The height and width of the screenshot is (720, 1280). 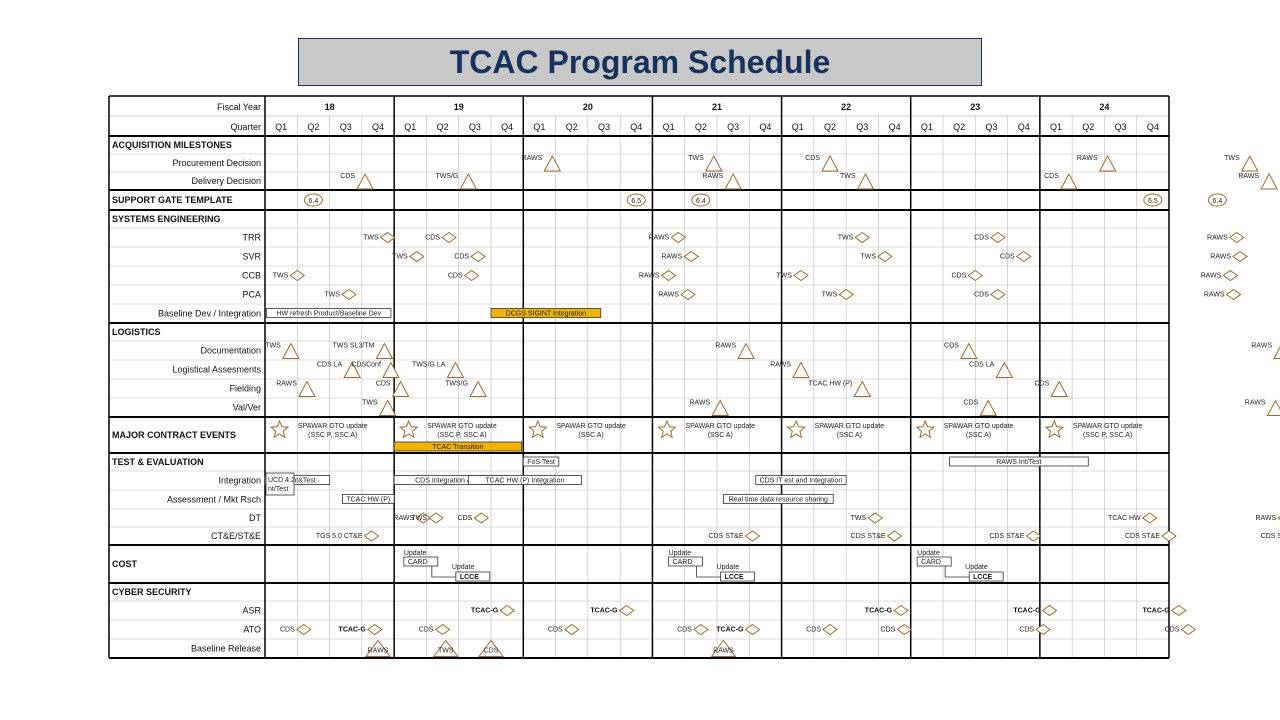 What do you see at coordinates (798, 127) in the screenshot?
I see `quarter-header: Q1` at bounding box center [798, 127].